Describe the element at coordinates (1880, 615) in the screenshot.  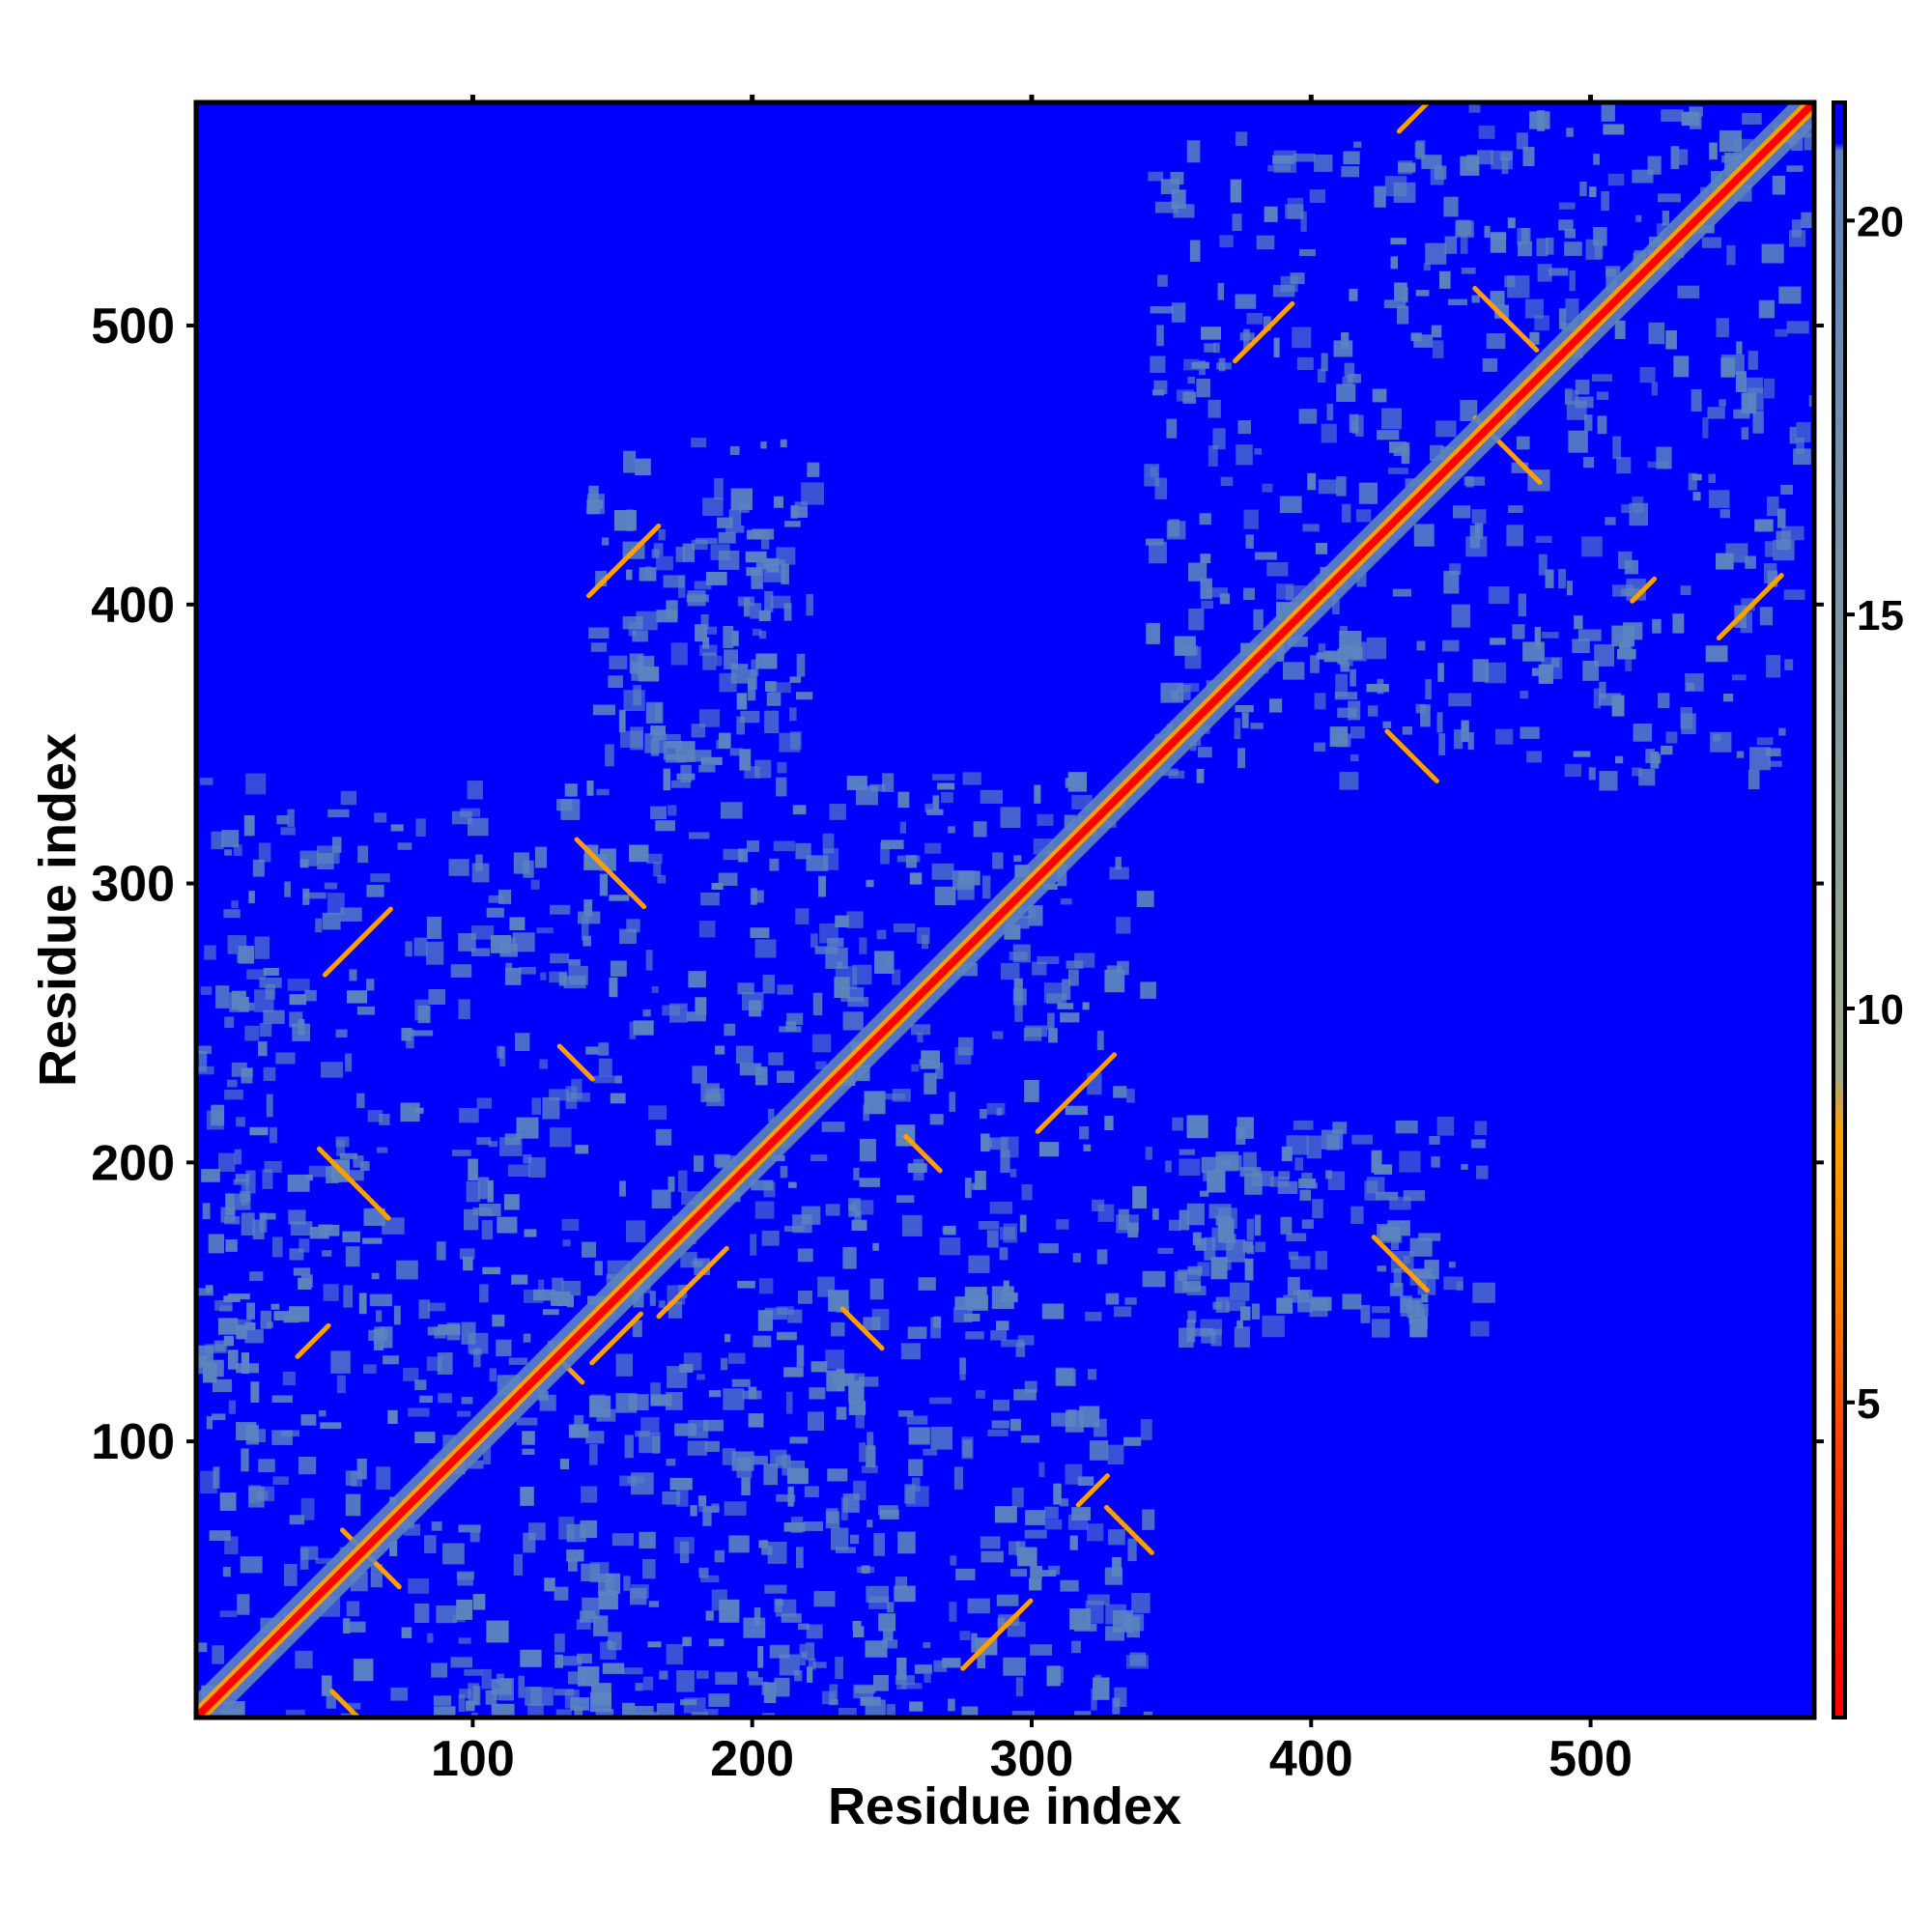
I see `colorbar-tick-label: 15` at that location.